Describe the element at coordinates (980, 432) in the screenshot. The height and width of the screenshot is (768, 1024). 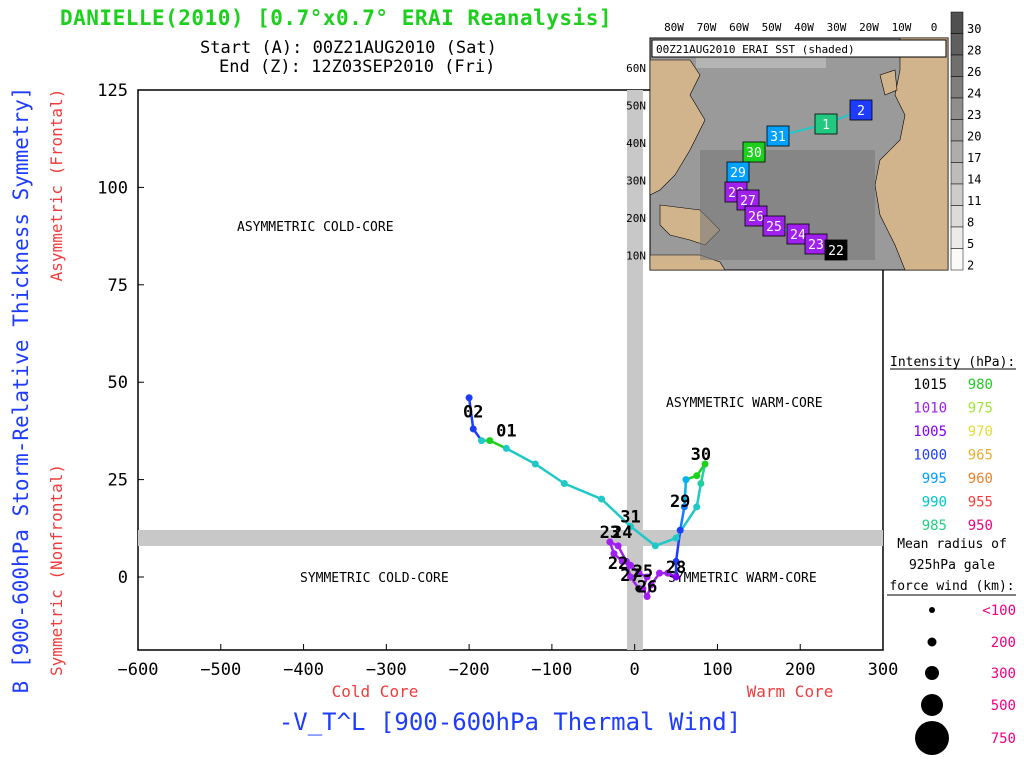
I see `intensity-value: 970` at that location.